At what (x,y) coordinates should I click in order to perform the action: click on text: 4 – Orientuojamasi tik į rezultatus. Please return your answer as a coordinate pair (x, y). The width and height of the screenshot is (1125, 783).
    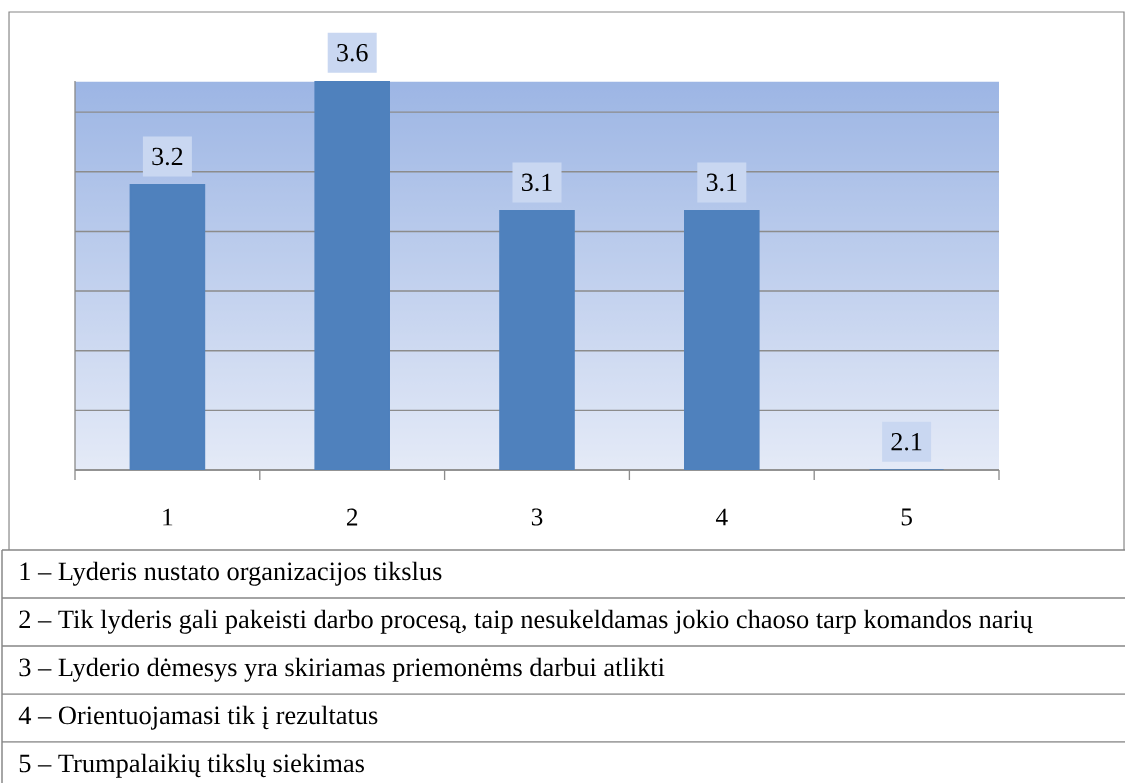
    Looking at the image, I should click on (198, 717).